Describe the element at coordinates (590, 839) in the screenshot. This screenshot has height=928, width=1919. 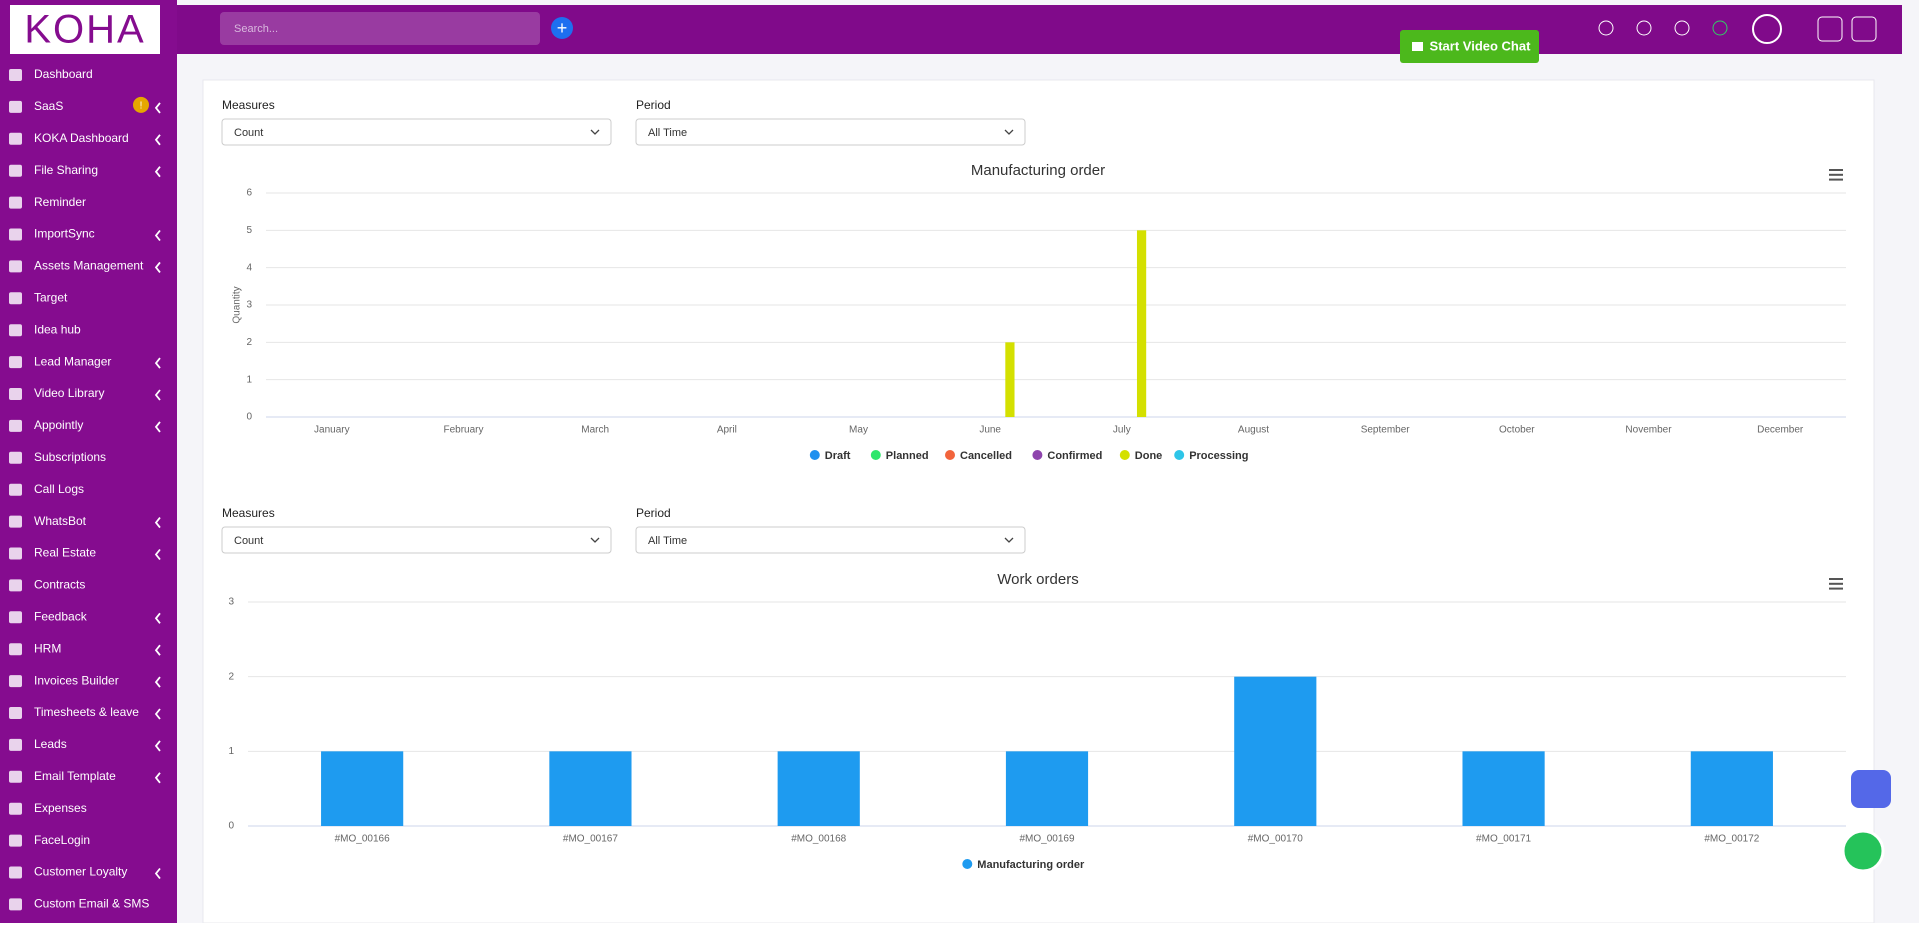
I see `x-tick-label: #MO_00167` at that location.